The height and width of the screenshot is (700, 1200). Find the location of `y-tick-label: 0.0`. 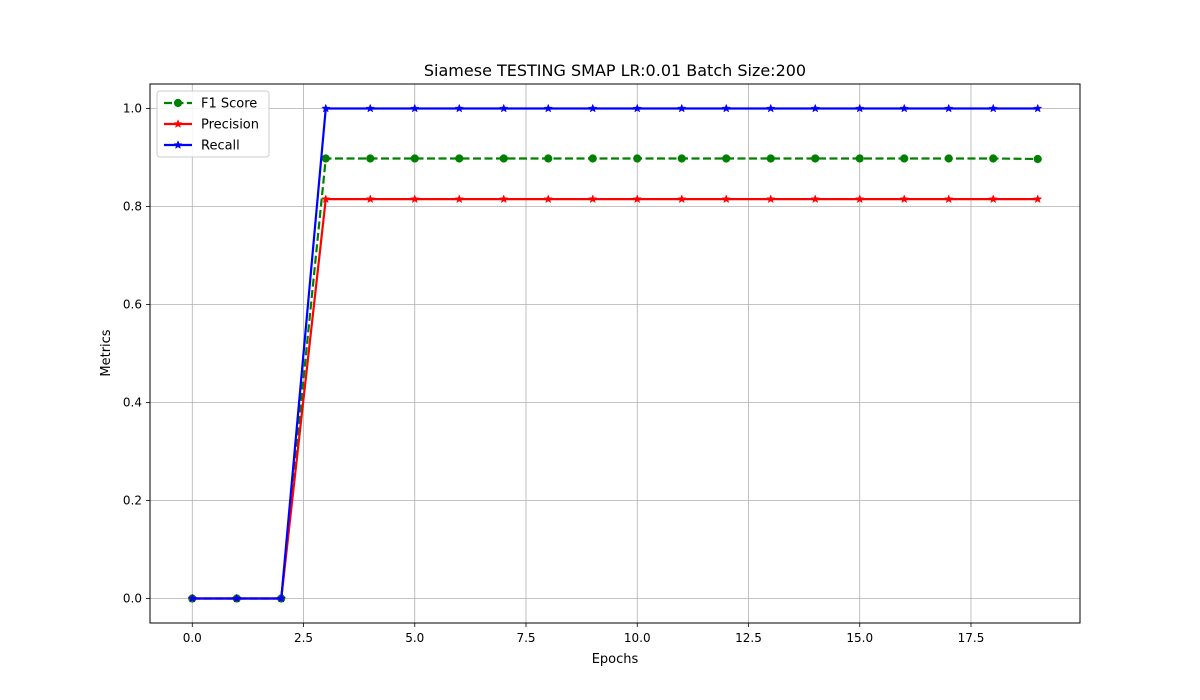

y-tick-label: 0.0 is located at coordinates (132, 599).